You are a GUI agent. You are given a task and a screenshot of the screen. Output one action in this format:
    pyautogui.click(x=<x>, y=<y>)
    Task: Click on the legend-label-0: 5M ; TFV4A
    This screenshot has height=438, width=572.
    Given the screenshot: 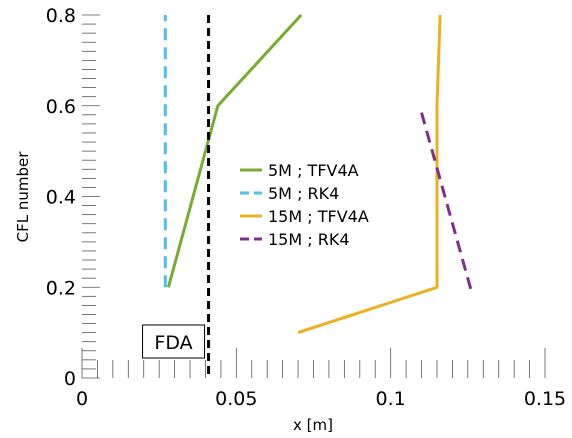 What is the action you would take?
    pyautogui.click(x=313, y=170)
    